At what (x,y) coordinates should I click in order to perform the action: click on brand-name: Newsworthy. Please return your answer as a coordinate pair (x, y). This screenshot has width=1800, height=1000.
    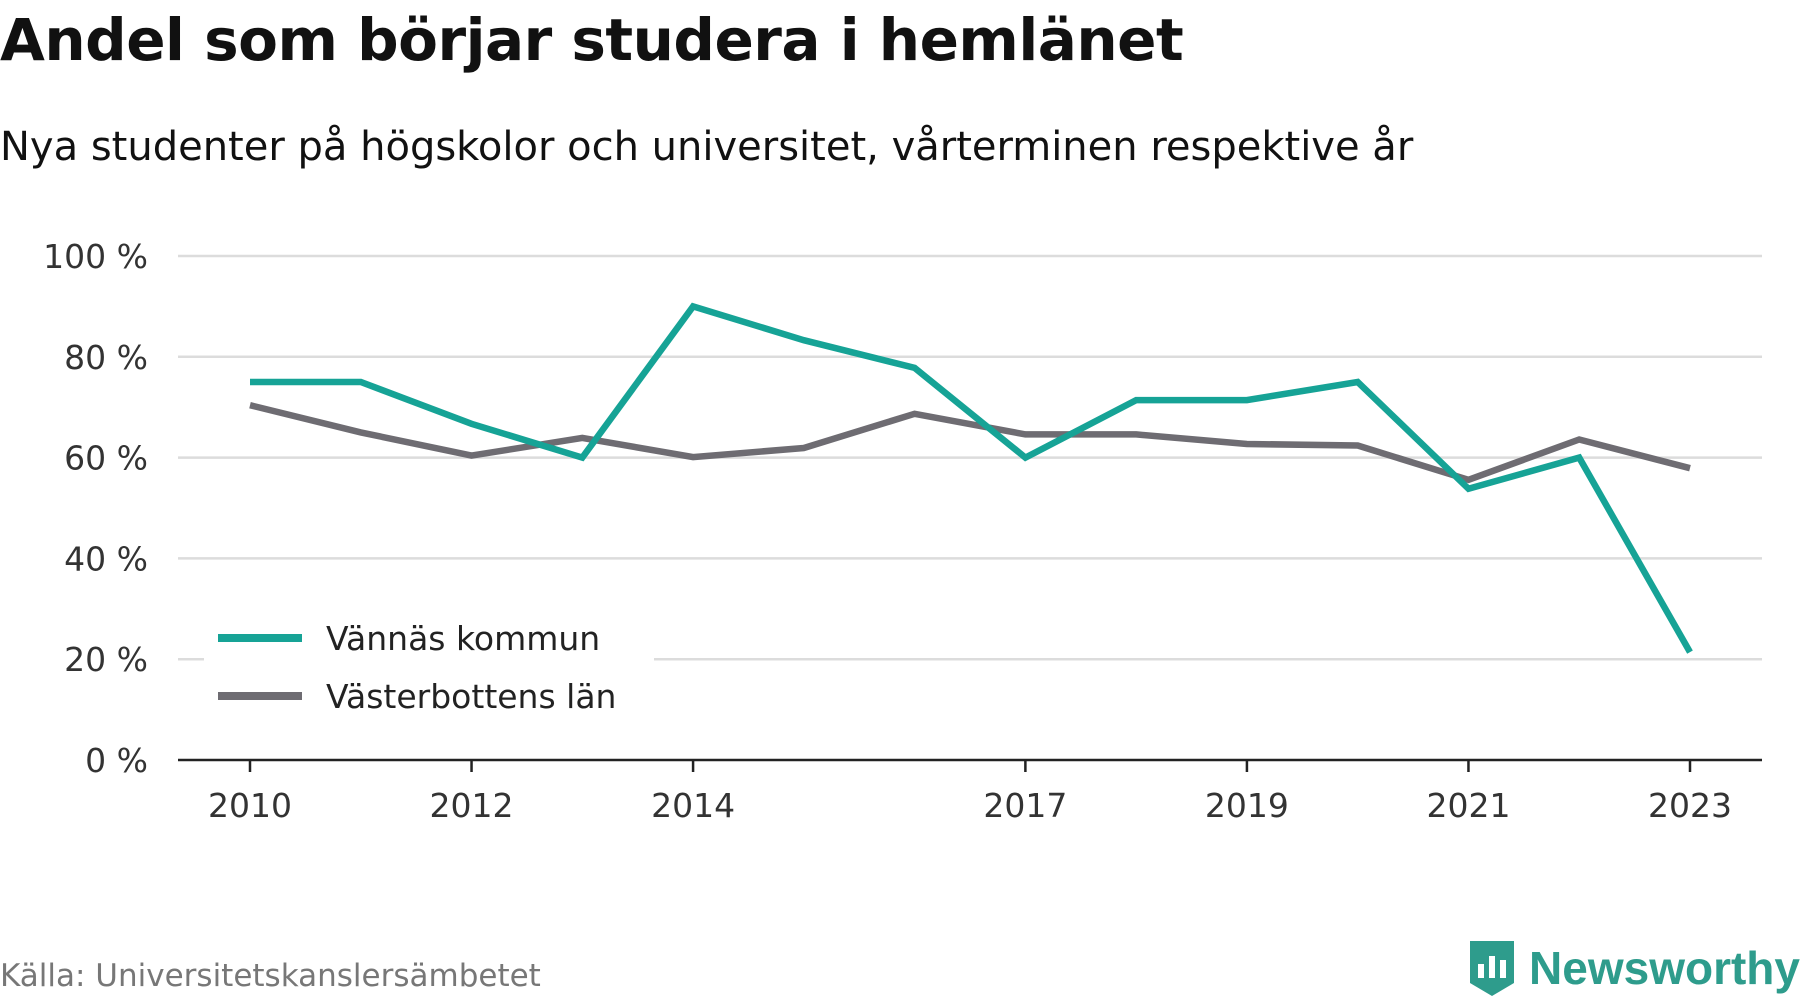
    Looking at the image, I should click on (1664, 968).